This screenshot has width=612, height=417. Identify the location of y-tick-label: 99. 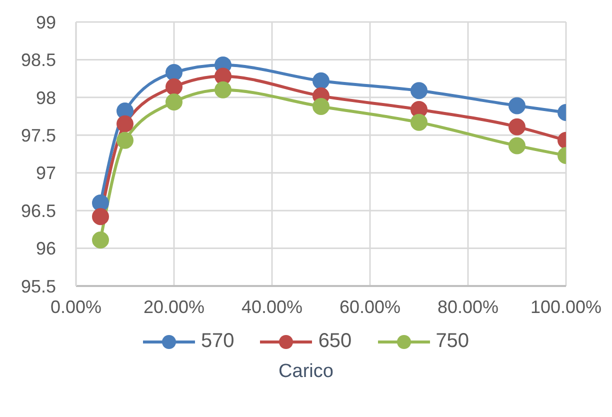
(46, 22).